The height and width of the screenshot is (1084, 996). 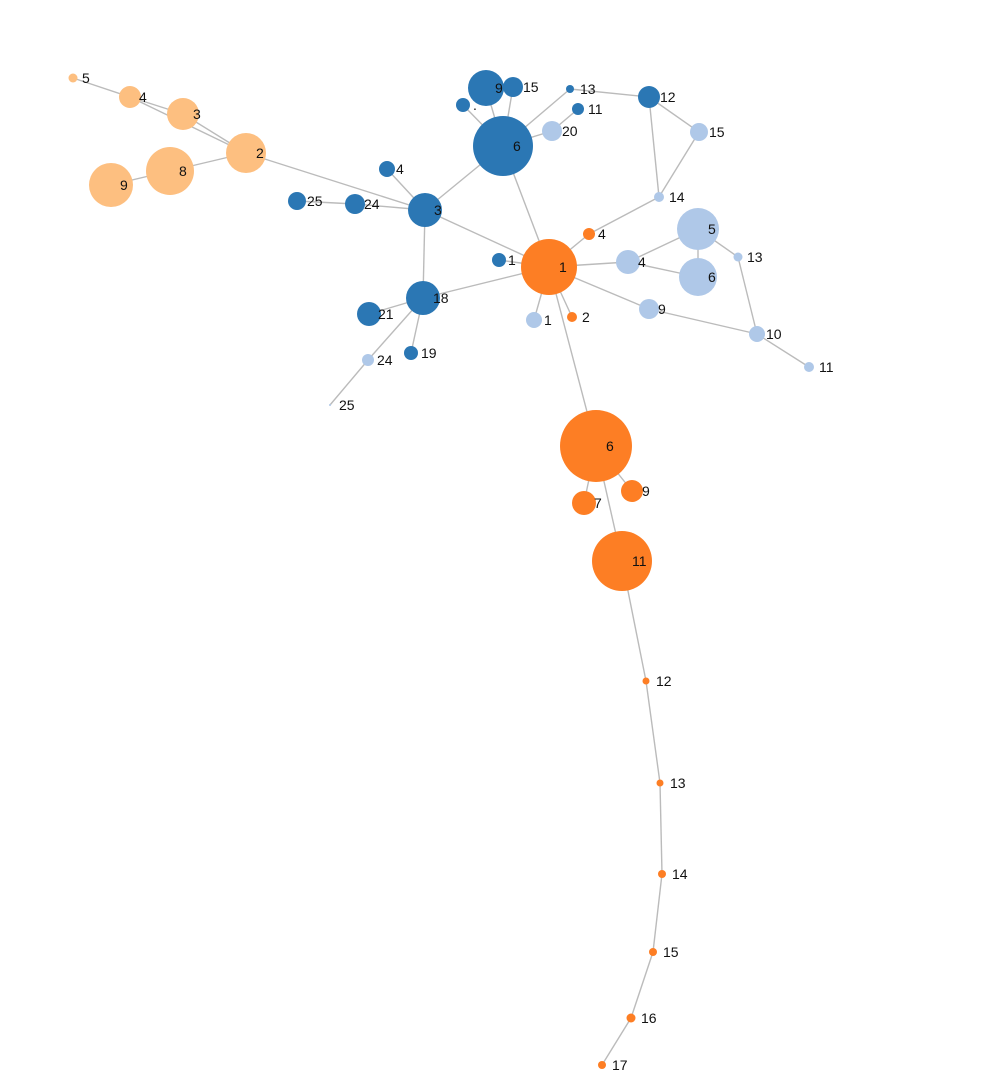 I want to click on node-label-l13: 13, so click(x=755, y=257).